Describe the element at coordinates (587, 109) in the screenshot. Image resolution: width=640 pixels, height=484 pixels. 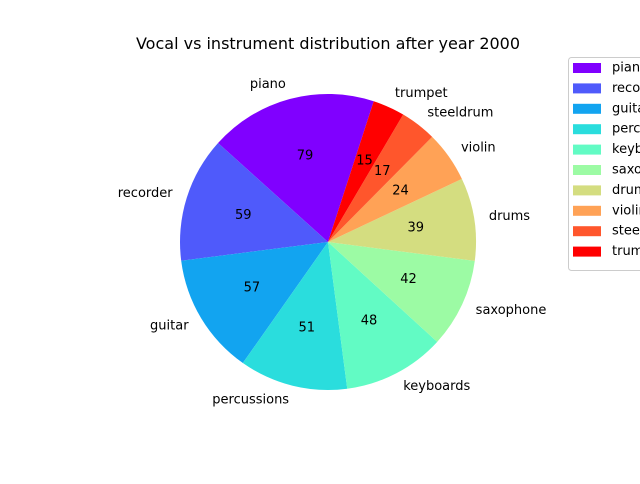
I see `legend-swatch-guitar` at that location.